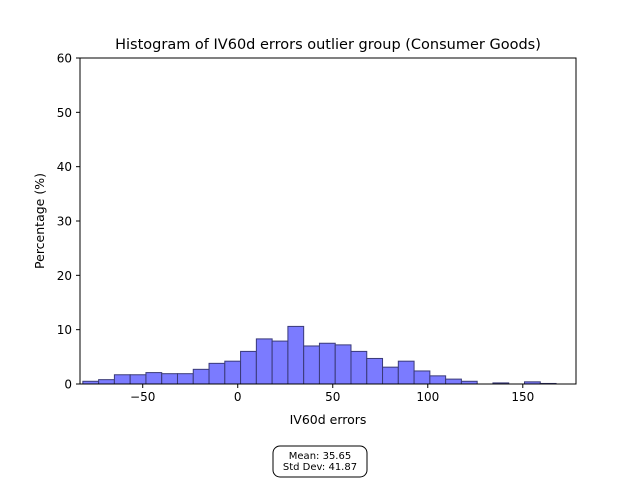 The image size is (640, 480). Describe the element at coordinates (238, 397) in the screenshot. I see `x-tick-label: 0` at that location.